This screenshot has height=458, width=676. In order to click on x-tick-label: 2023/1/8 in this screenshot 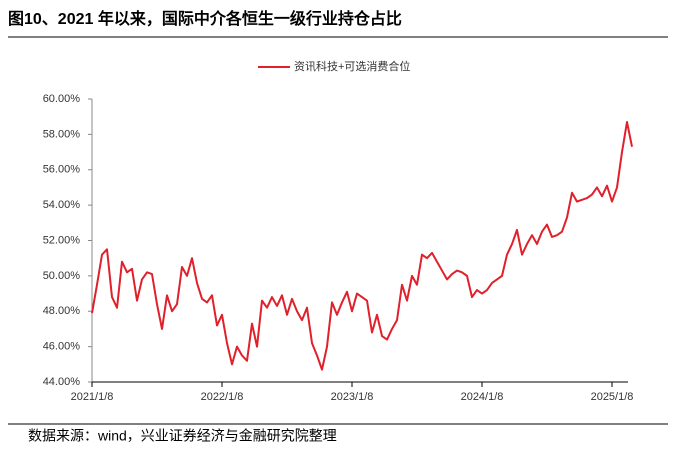, I will do `click(352, 397)`.